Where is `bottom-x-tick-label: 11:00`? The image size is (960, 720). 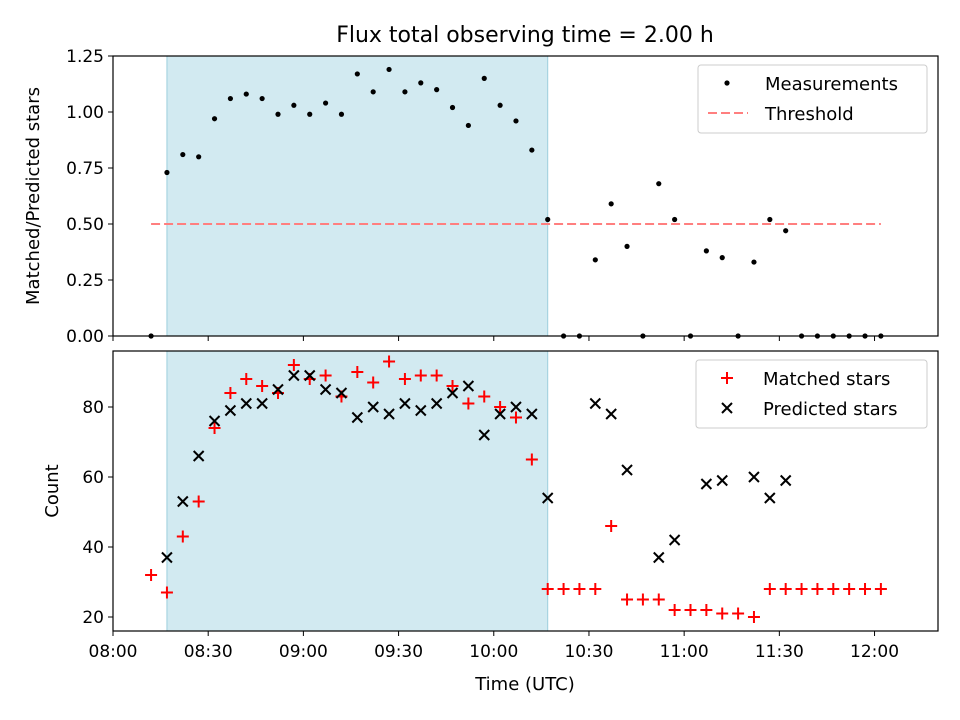
bottom-x-tick-label: 11:00 is located at coordinates (684, 652).